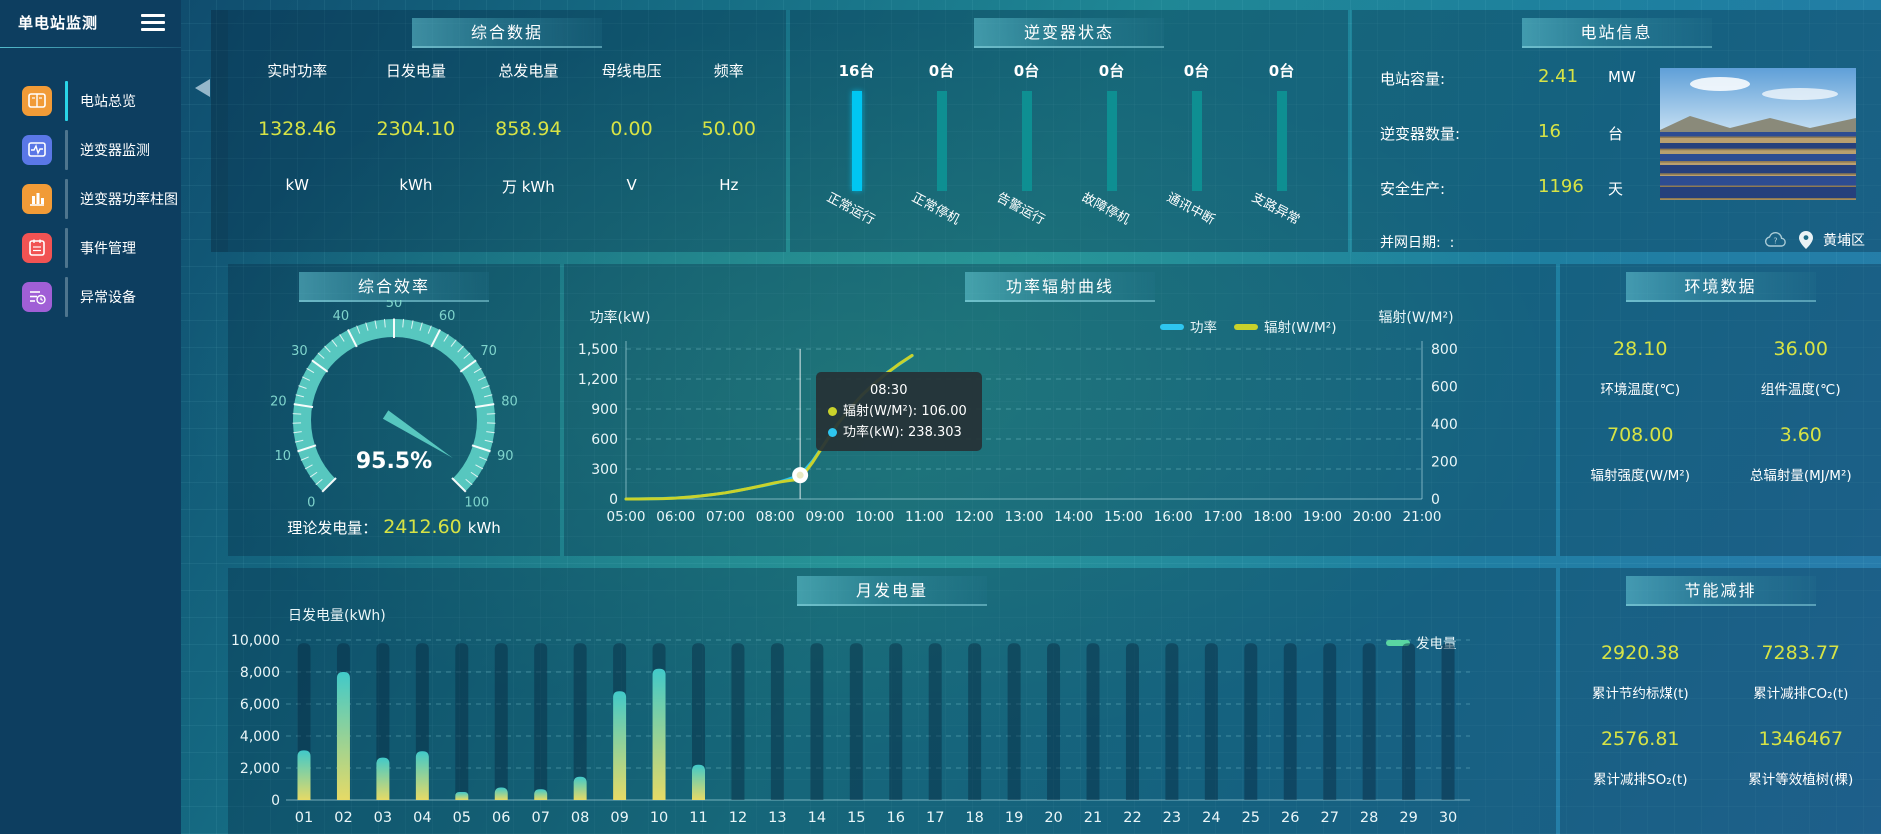  Describe the element at coordinates (1800, 476) in the screenshot. I see `environment-label: 总辐射量(MJ/M²)` at that location.